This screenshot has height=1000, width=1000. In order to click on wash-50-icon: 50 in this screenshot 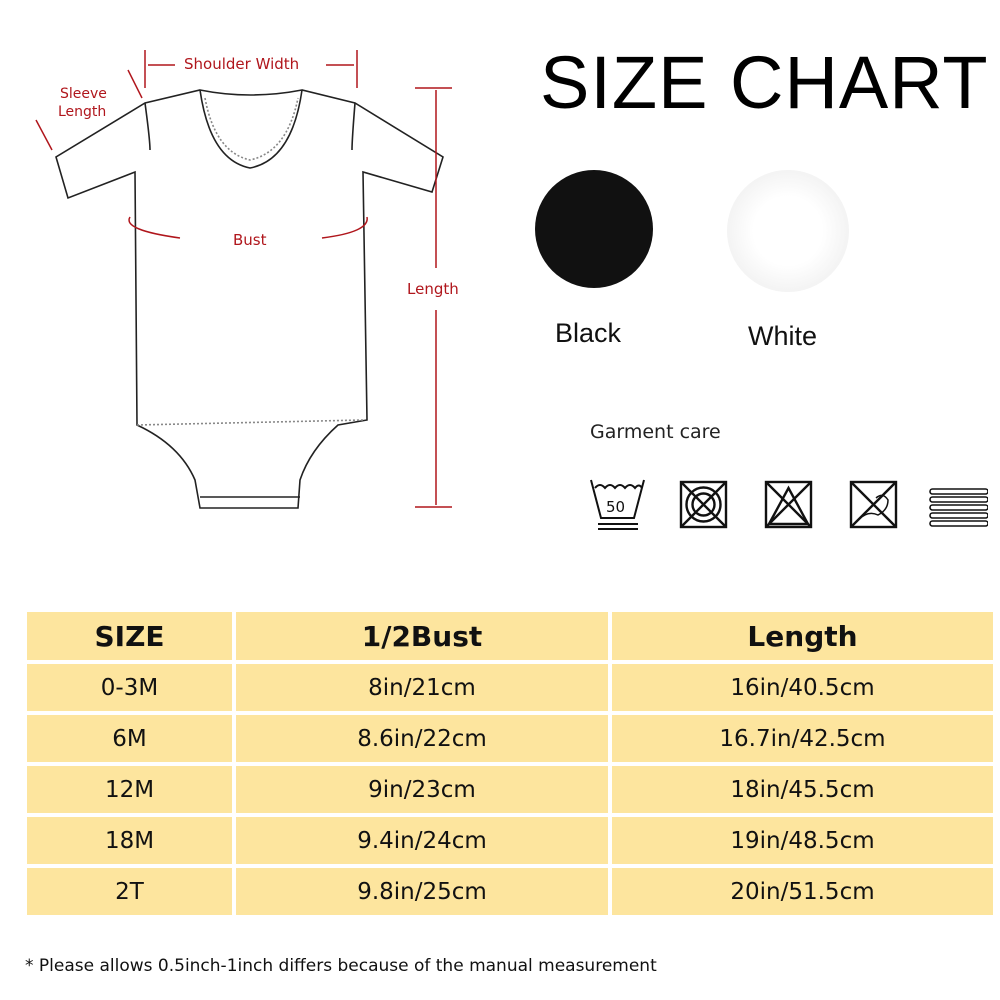, I will do `click(617, 504)`.